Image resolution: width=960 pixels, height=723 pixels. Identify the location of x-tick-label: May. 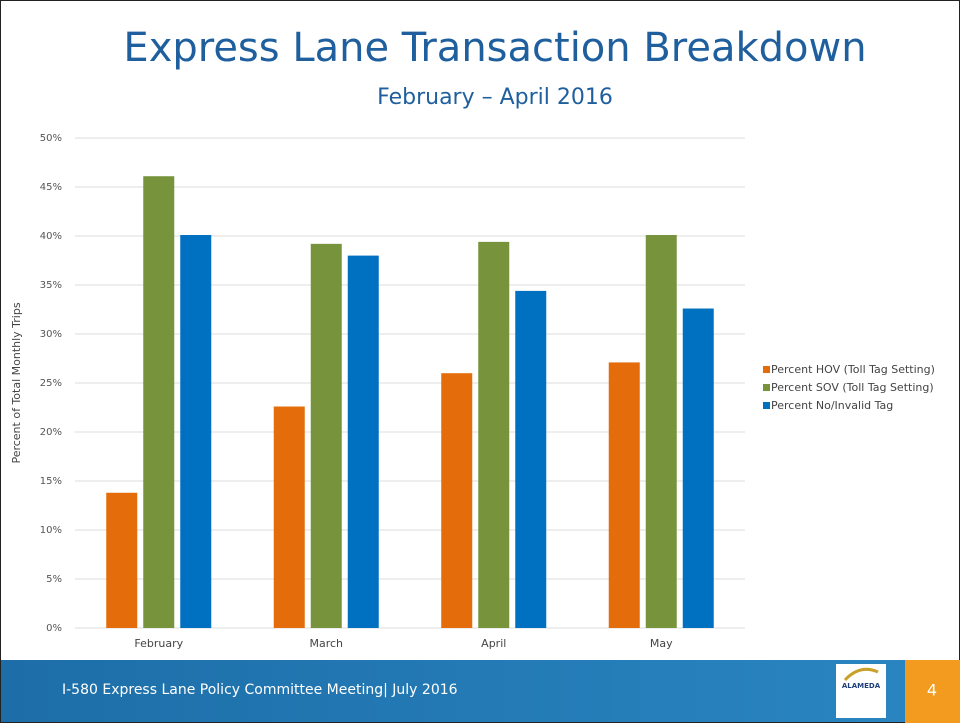
(661, 643).